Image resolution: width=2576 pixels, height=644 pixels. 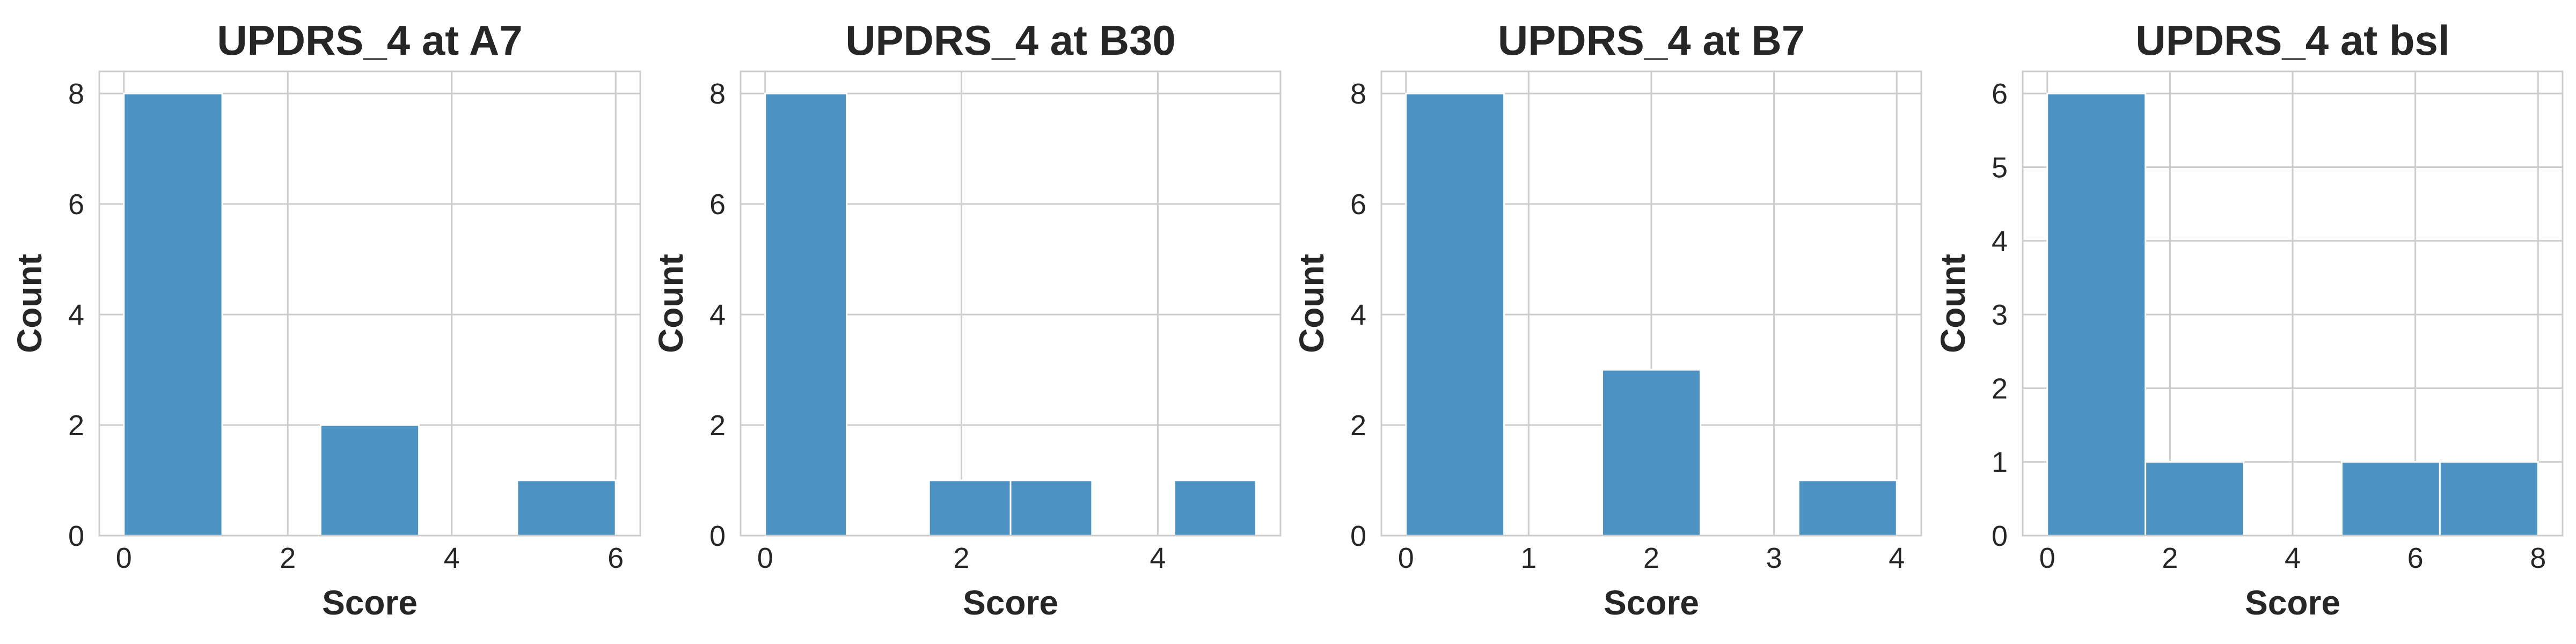 What do you see at coordinates (2292, 40) in the screenshot?
I see `chart-title: UPDRS_4 at bsl` at bounding box center [2292, 40].